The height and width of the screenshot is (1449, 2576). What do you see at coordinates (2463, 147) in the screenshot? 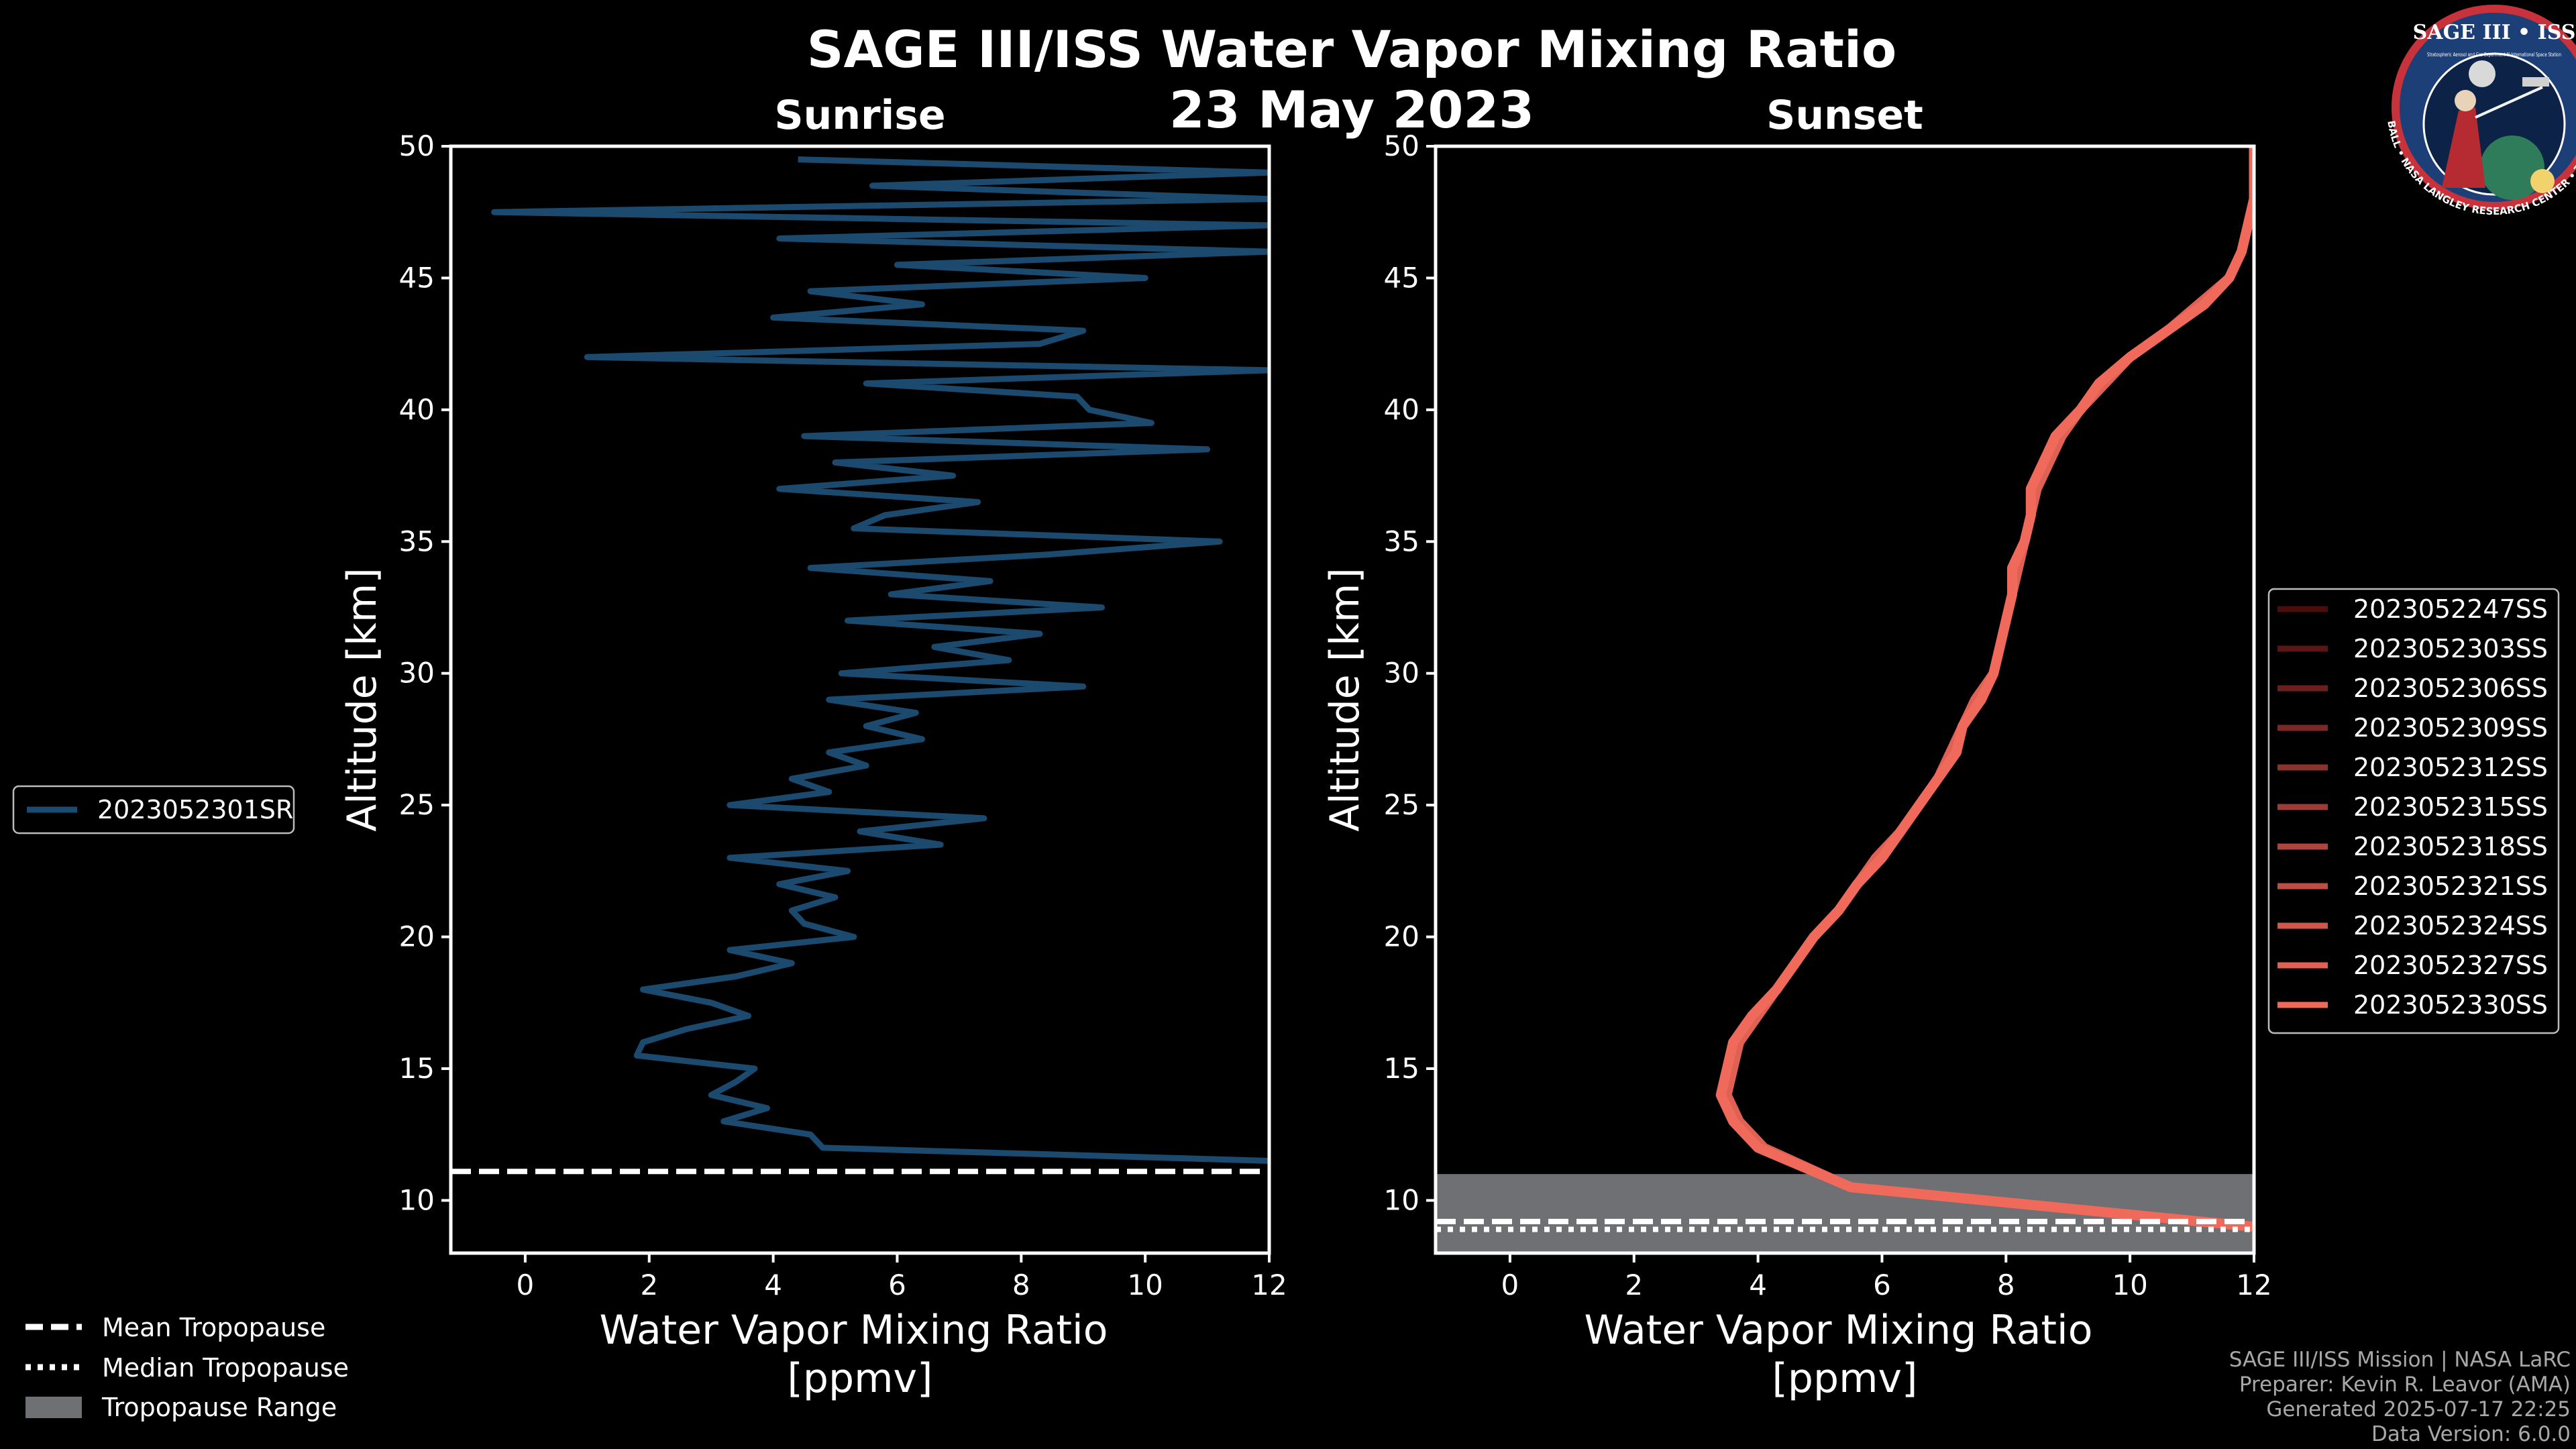
I see `logo-astronomer-figure` at bounding box center [2463, 147].